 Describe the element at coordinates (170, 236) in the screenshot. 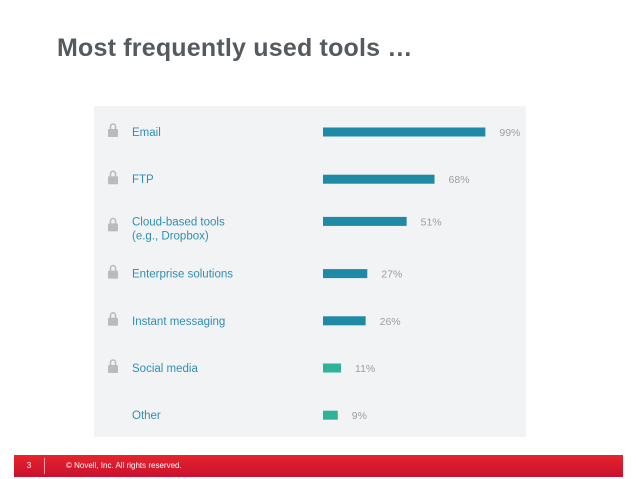

I see `category-label: (e.g., Dropbox)` at that location.